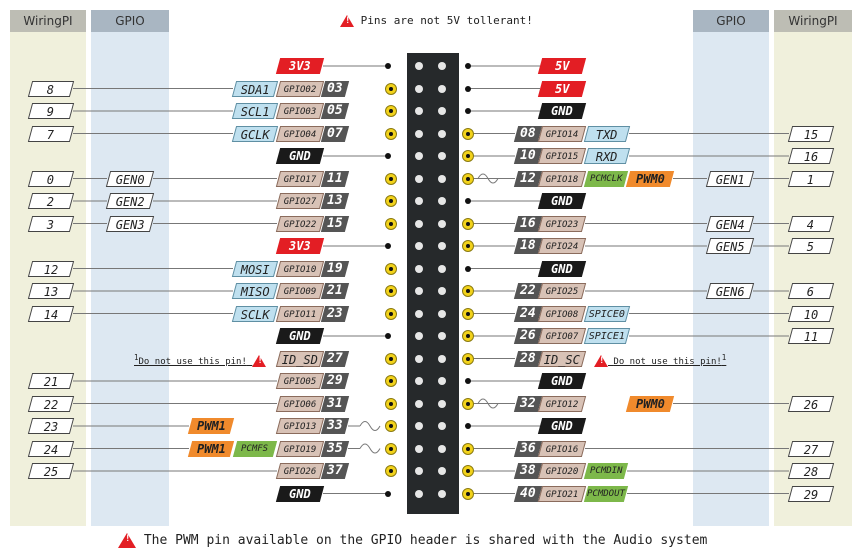  Describe the element at coordinates (562, 313) in the screenshot. I see `gpio-name: GPIO08` at that location.